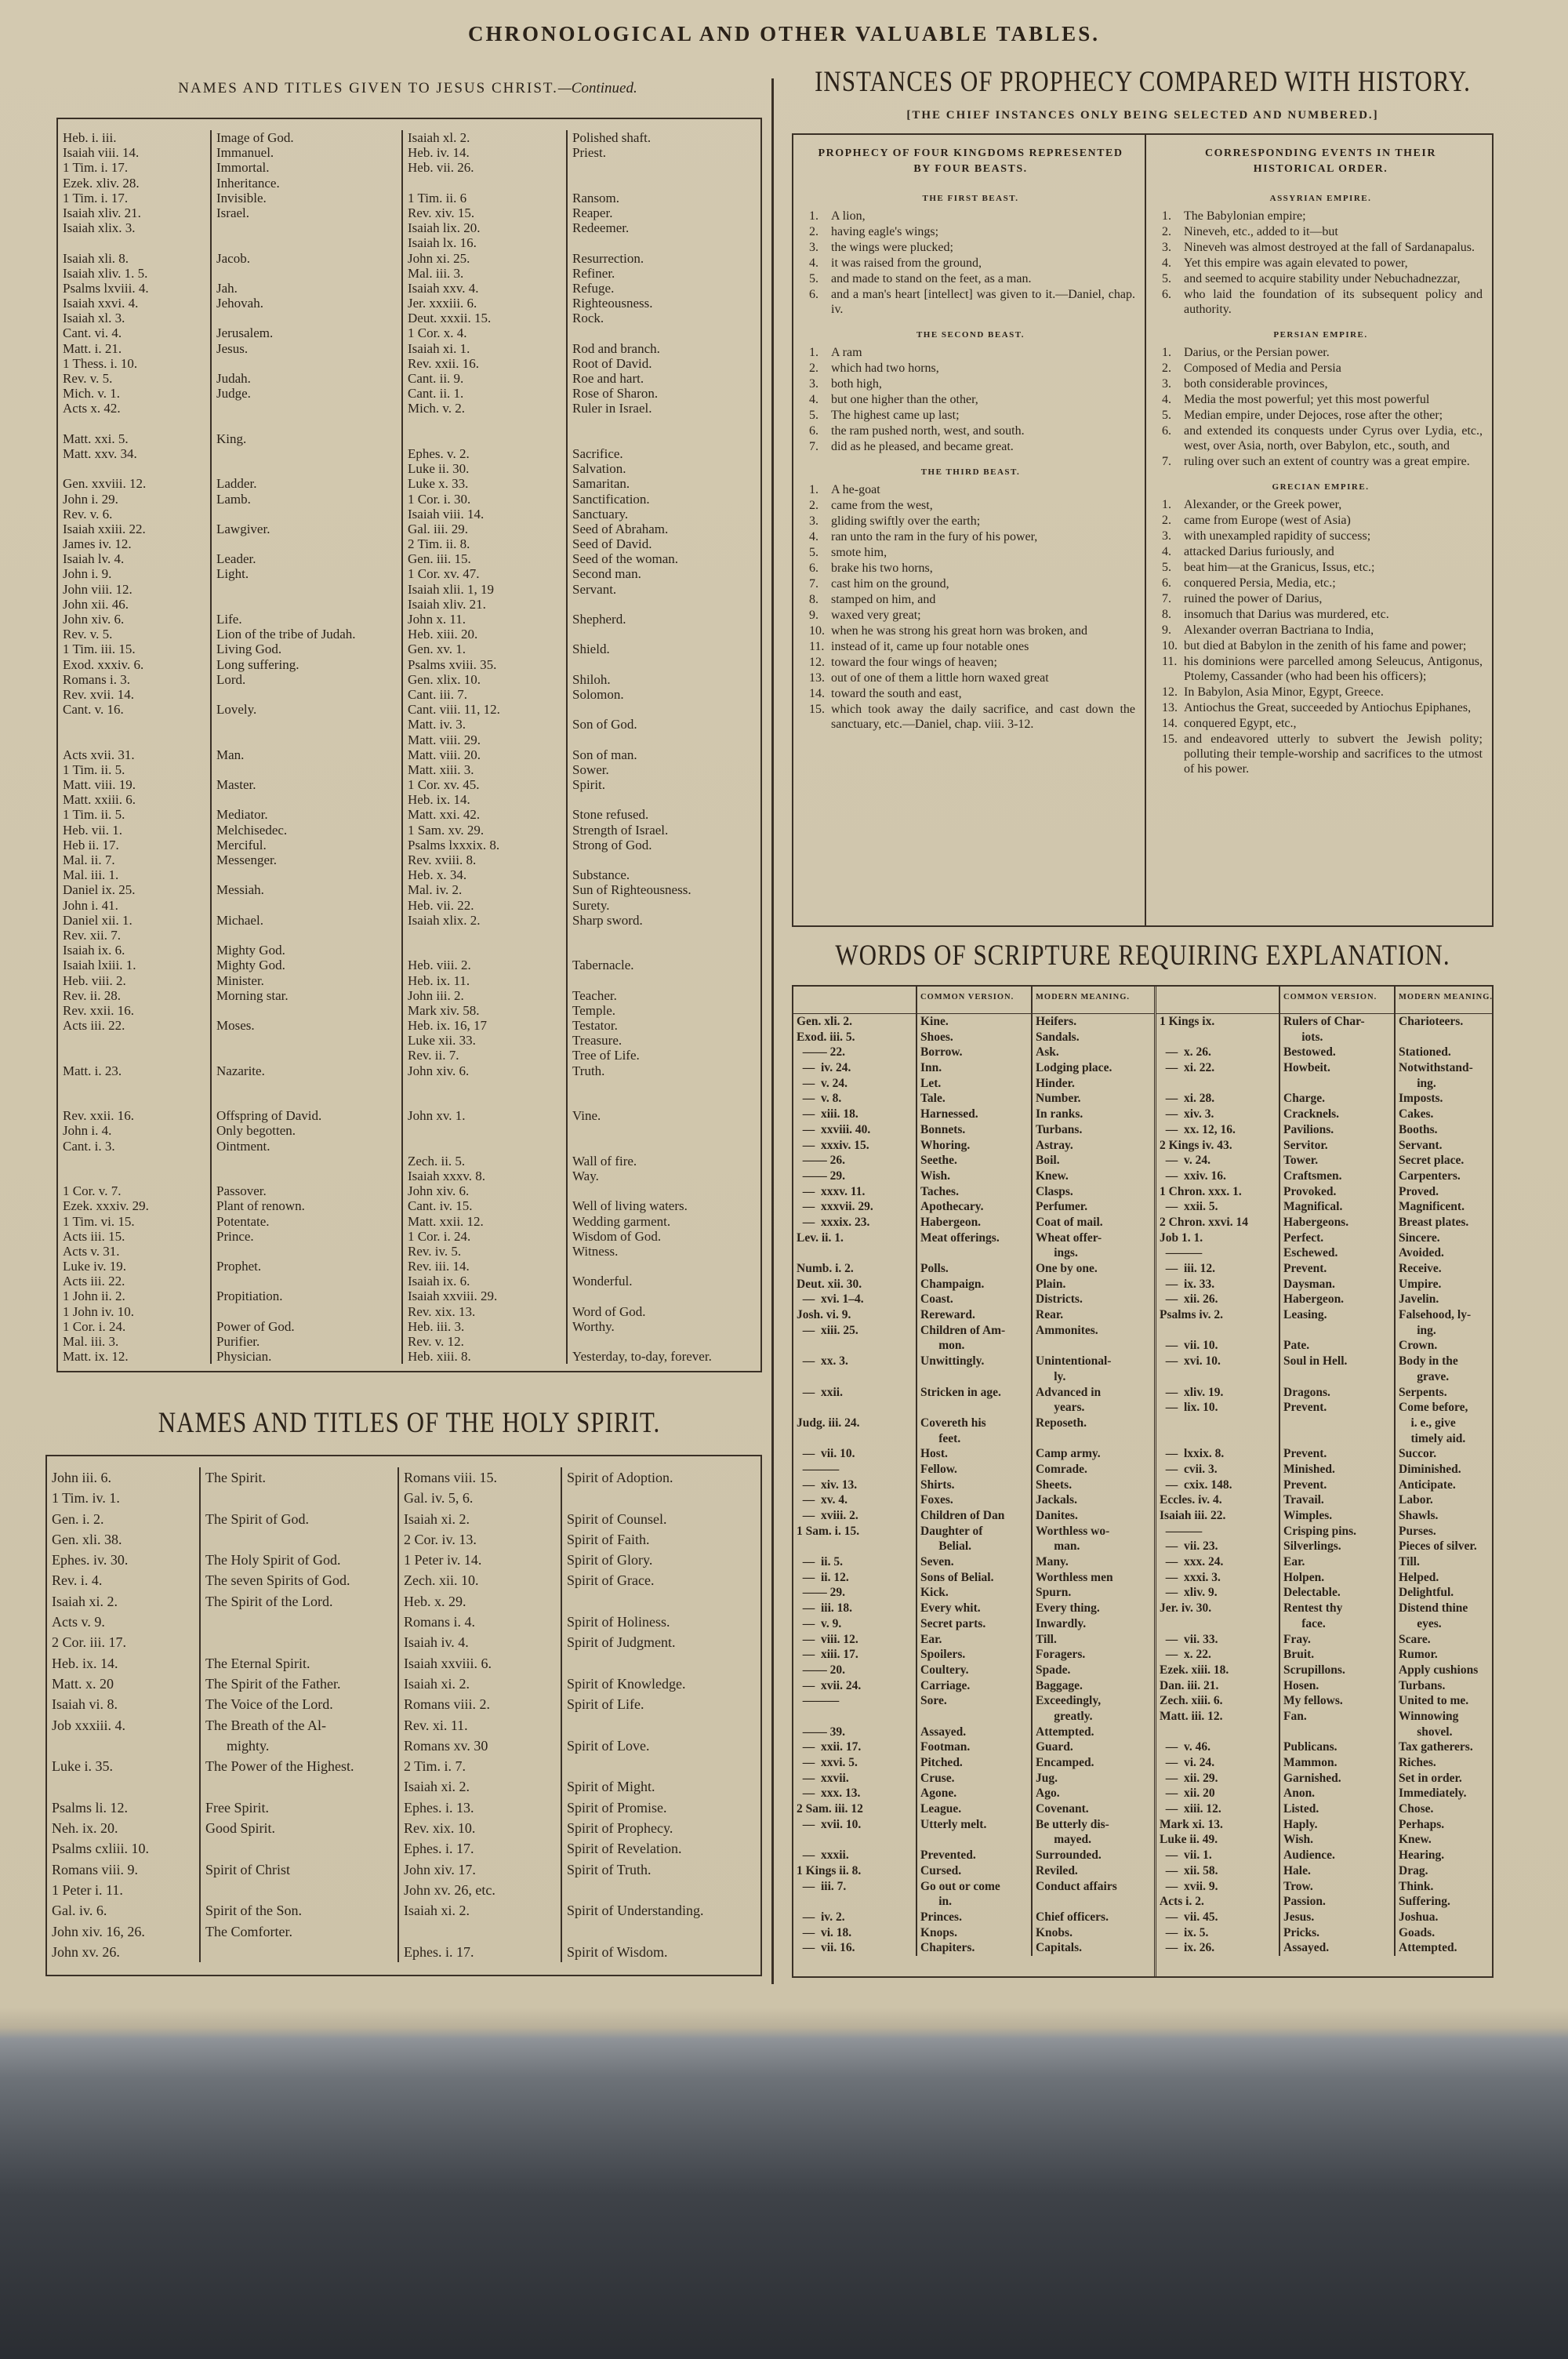 Image resolution: width=1568 pixels, height=2359 pixels. I want to click on table-row: — xx. 3. Unwittingly. Unintentional-, so click(973, 1361).